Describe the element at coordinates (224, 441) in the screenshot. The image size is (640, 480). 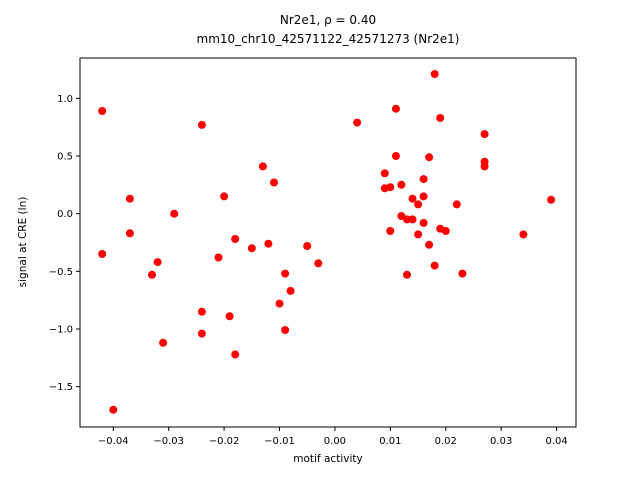
I see `x-tick-label: −0.02` at that location.